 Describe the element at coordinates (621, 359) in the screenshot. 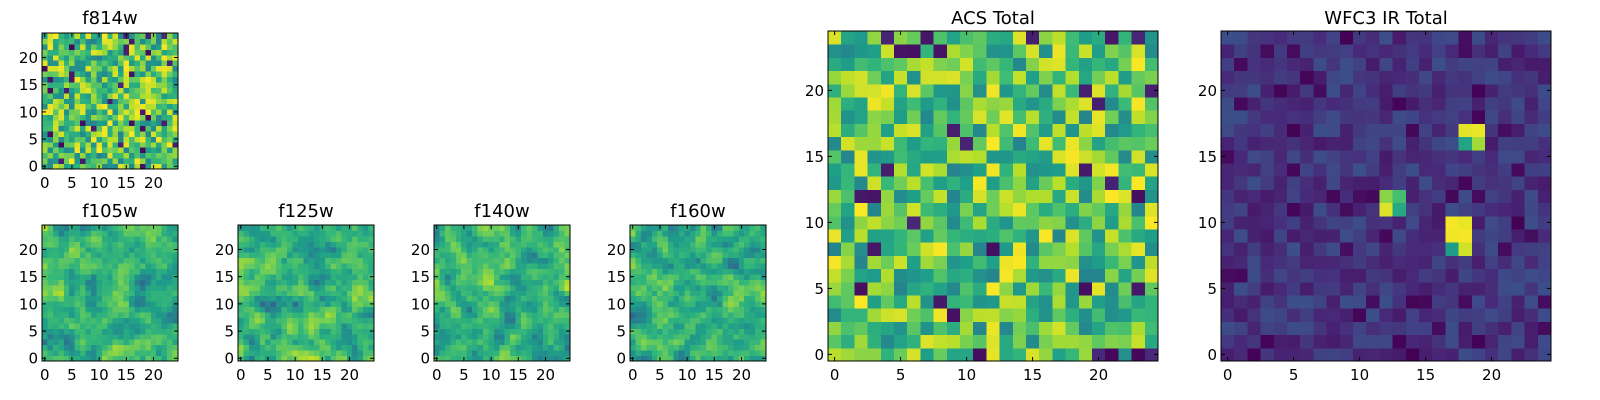

I see `y-tick-label: 0` at that location.